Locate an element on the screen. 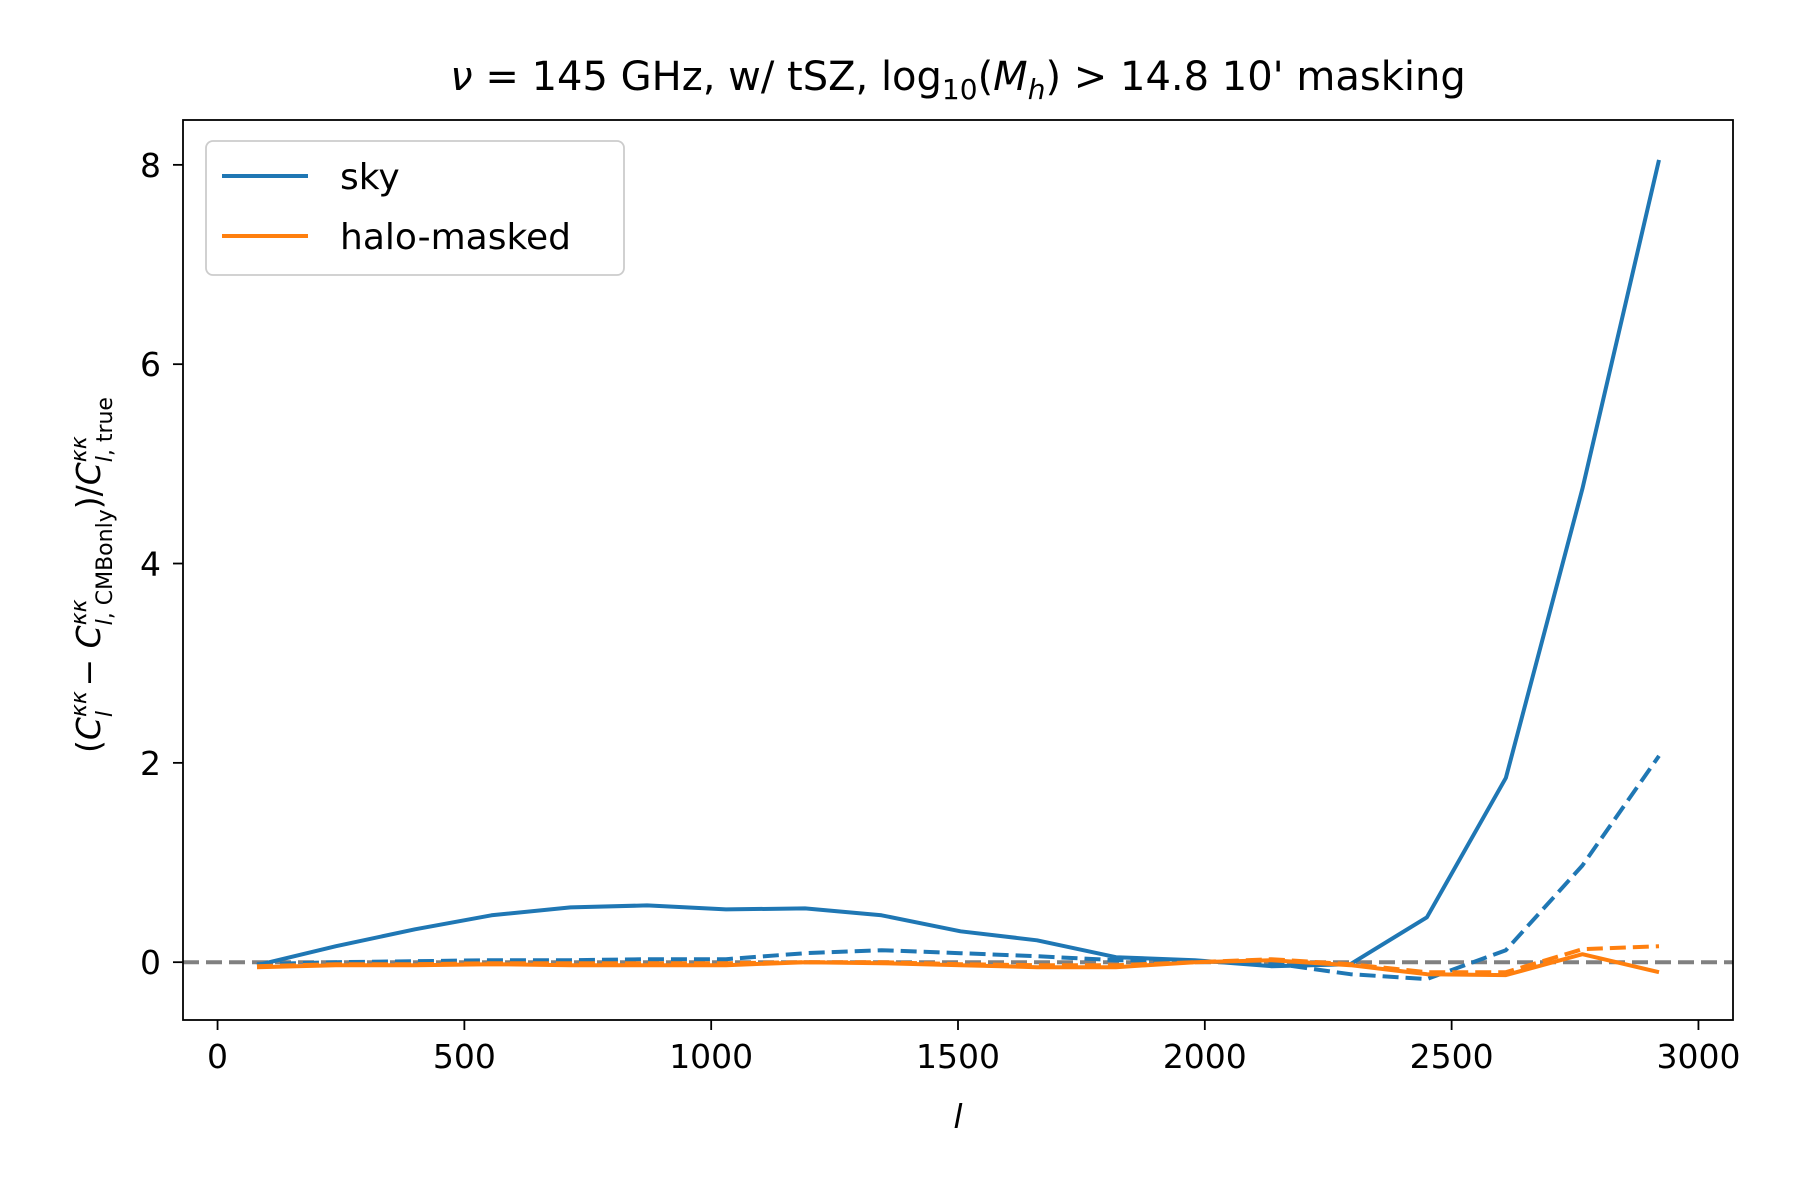 This screenshot has width=1800, height=1200. x-tick-label: 2000 is located at coordinates (1205, 1056).